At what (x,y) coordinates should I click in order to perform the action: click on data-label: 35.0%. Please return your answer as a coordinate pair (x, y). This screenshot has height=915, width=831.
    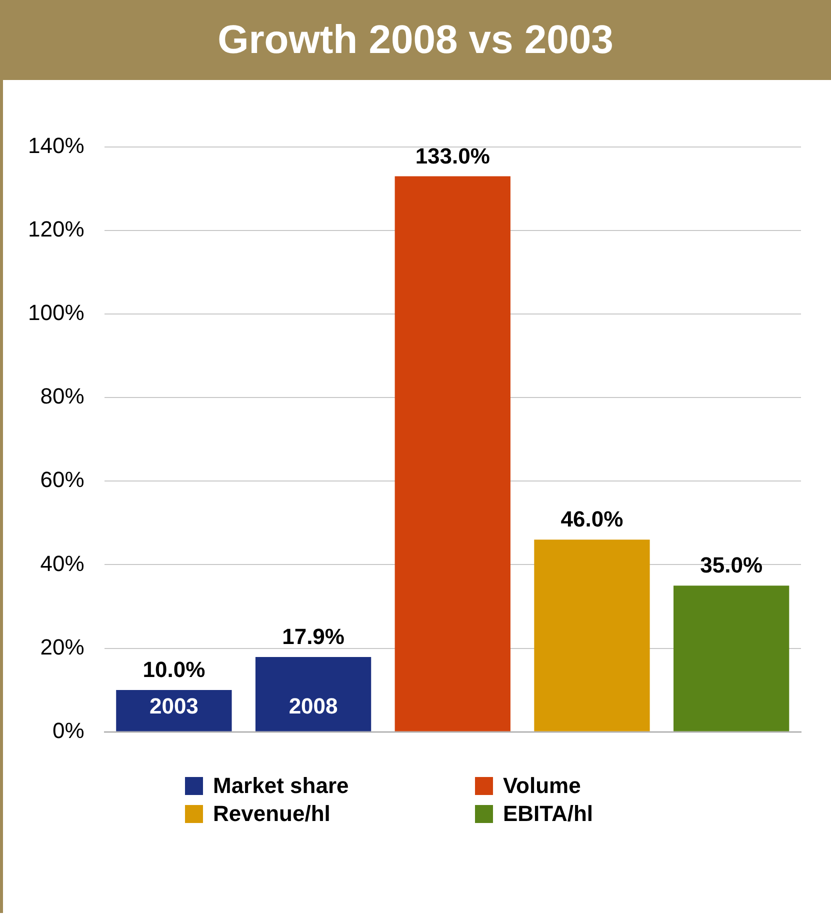
    Looking at the image, I should click on (731, 565).